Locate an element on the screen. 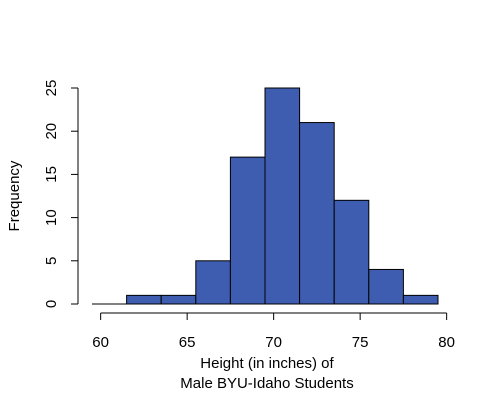 This screenshot has width=492, height=411. x-axis-title-line-1: Height (in inches) of is located at coordinates (267, 363).